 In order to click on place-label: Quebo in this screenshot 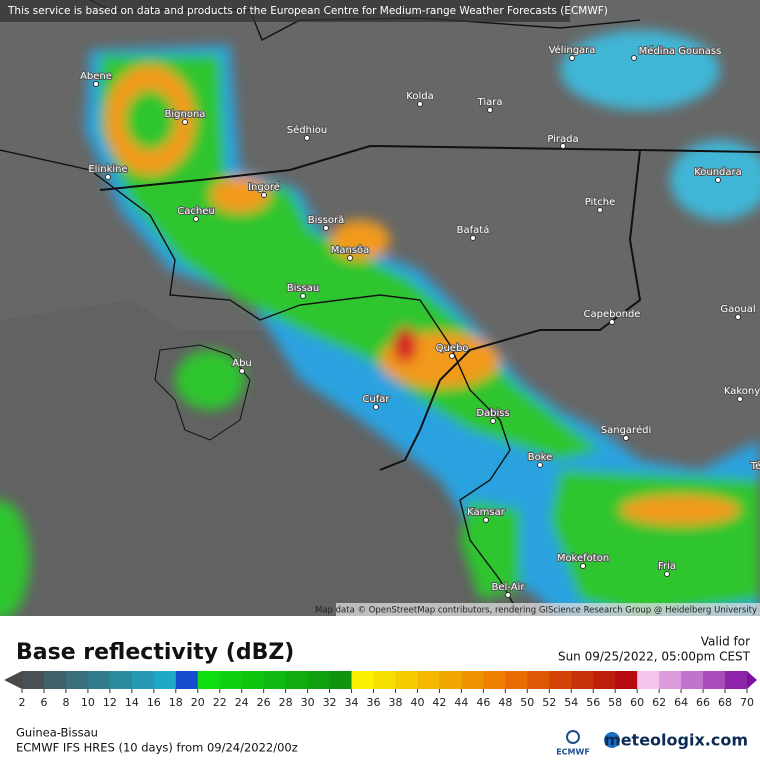, I will do `click(452, 348)`.